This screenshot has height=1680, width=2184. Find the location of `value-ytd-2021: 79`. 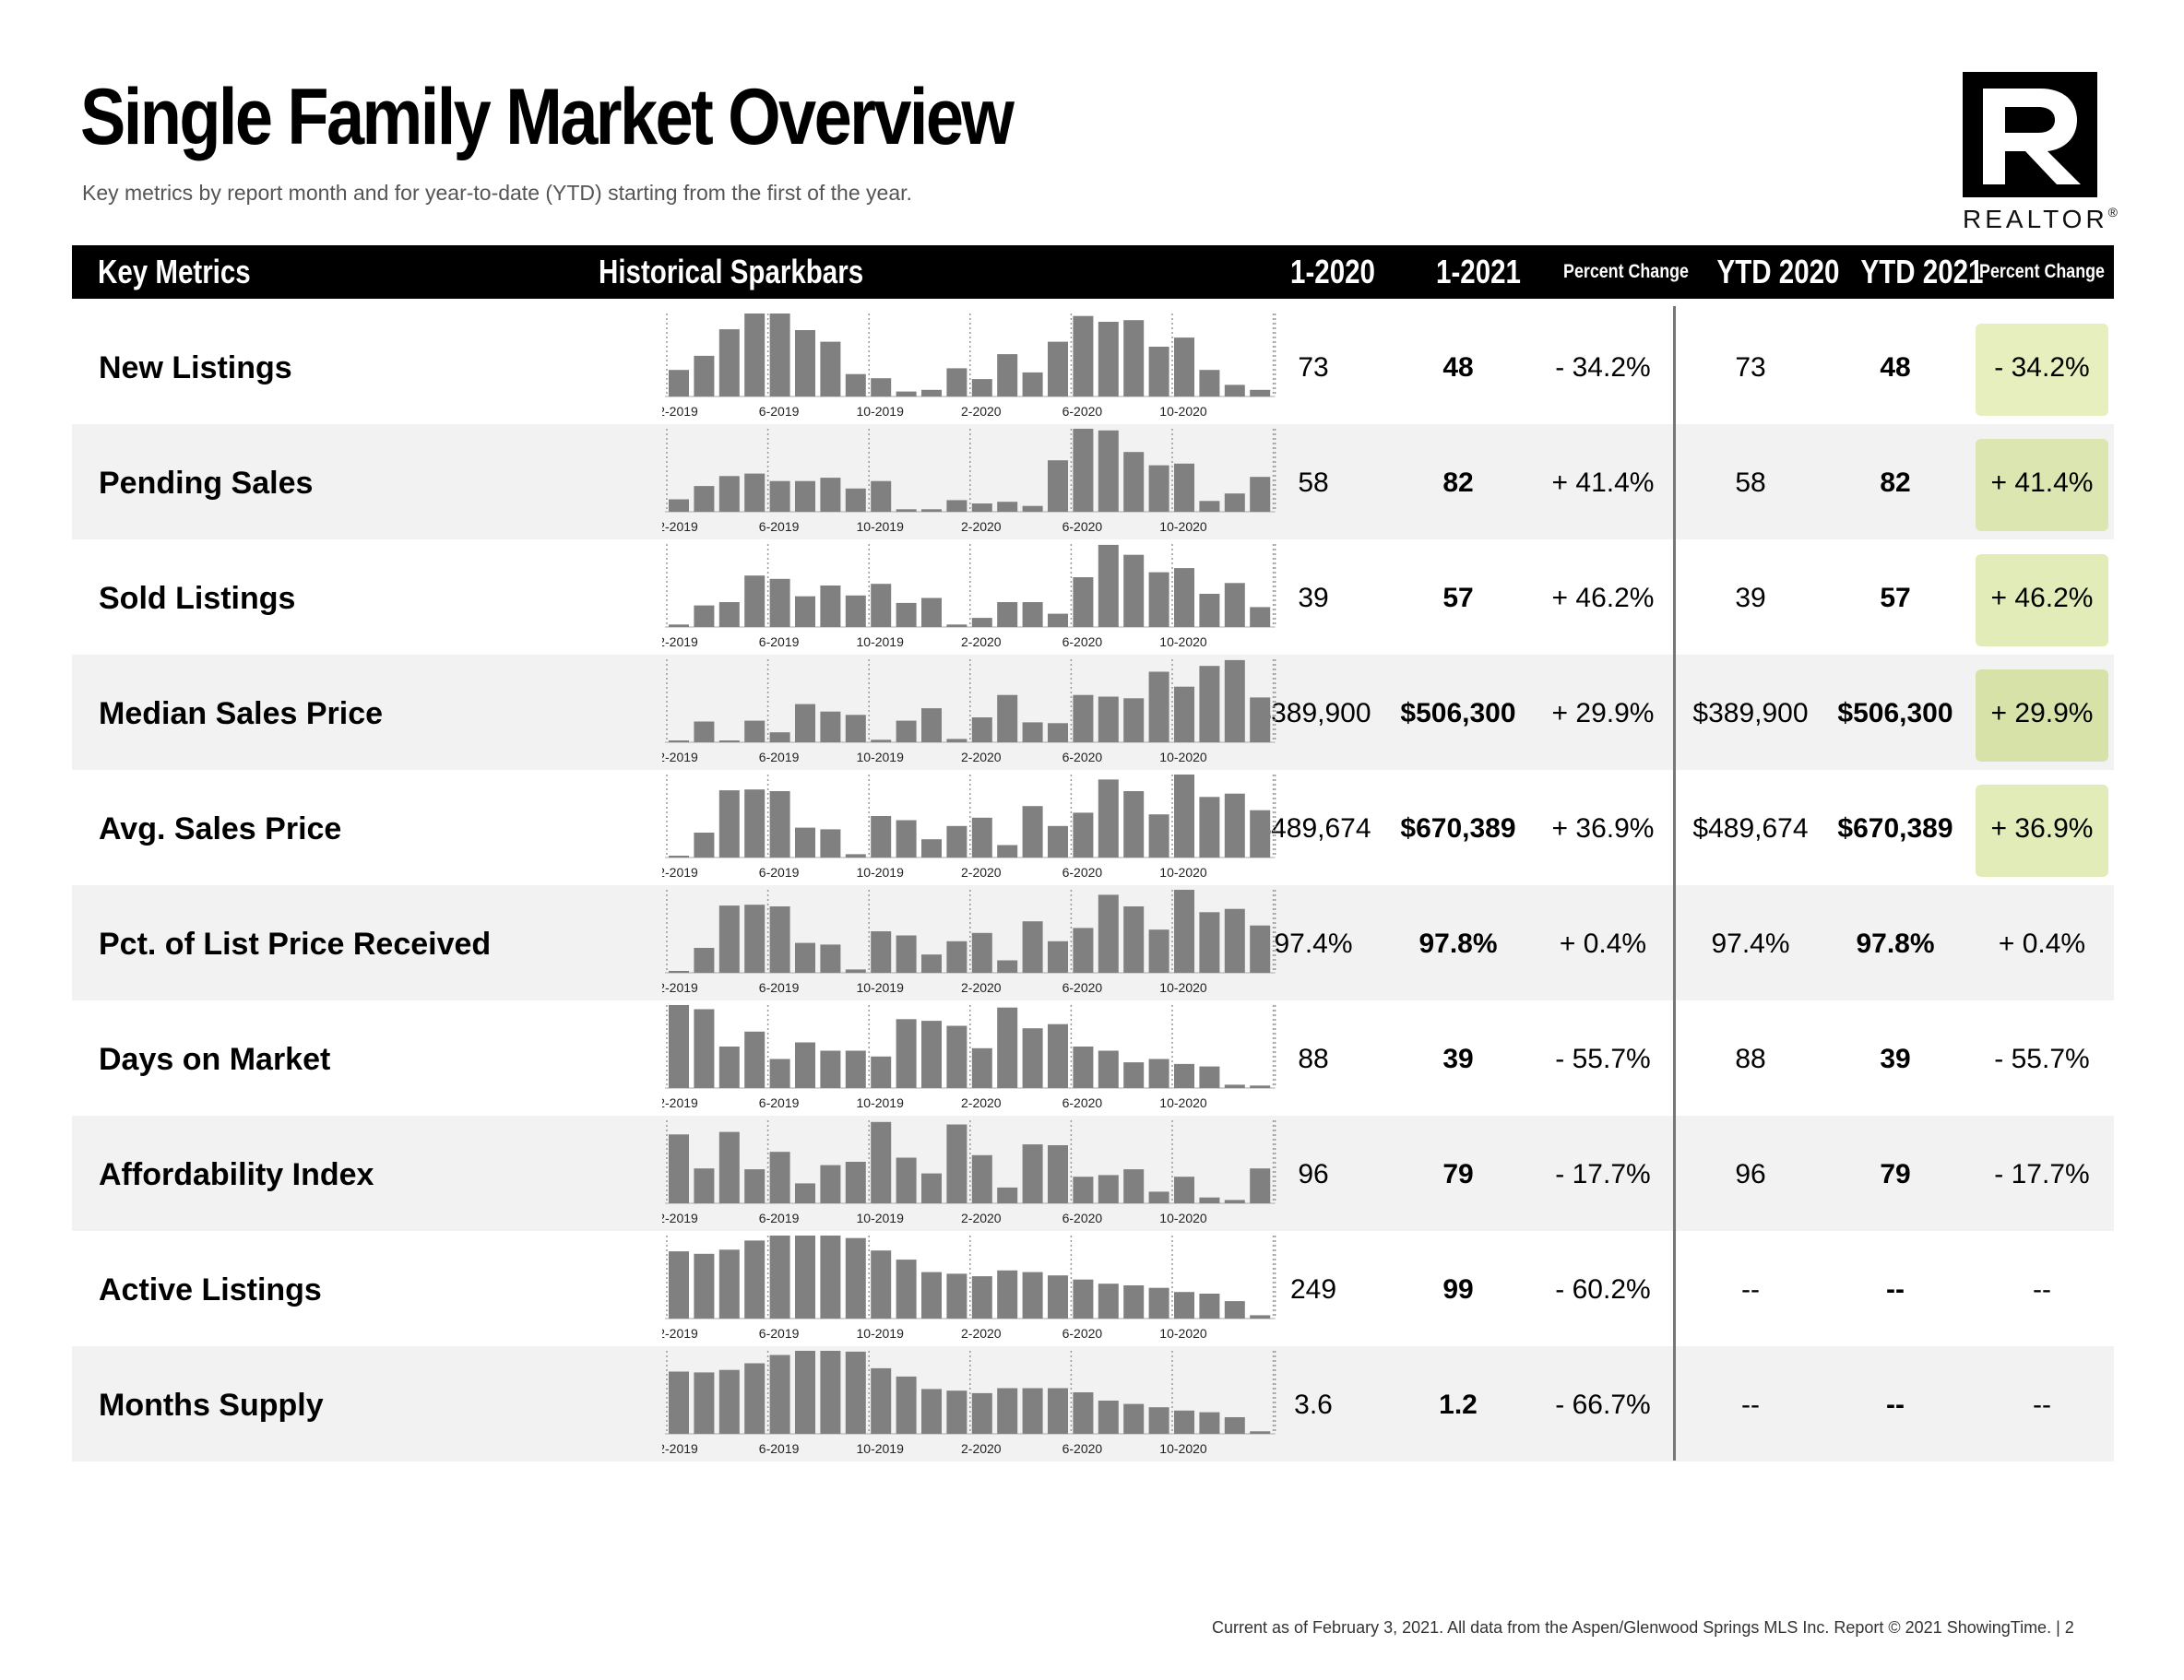

value-ytd-2021: 79 is located at coordinates (1895, 1174).